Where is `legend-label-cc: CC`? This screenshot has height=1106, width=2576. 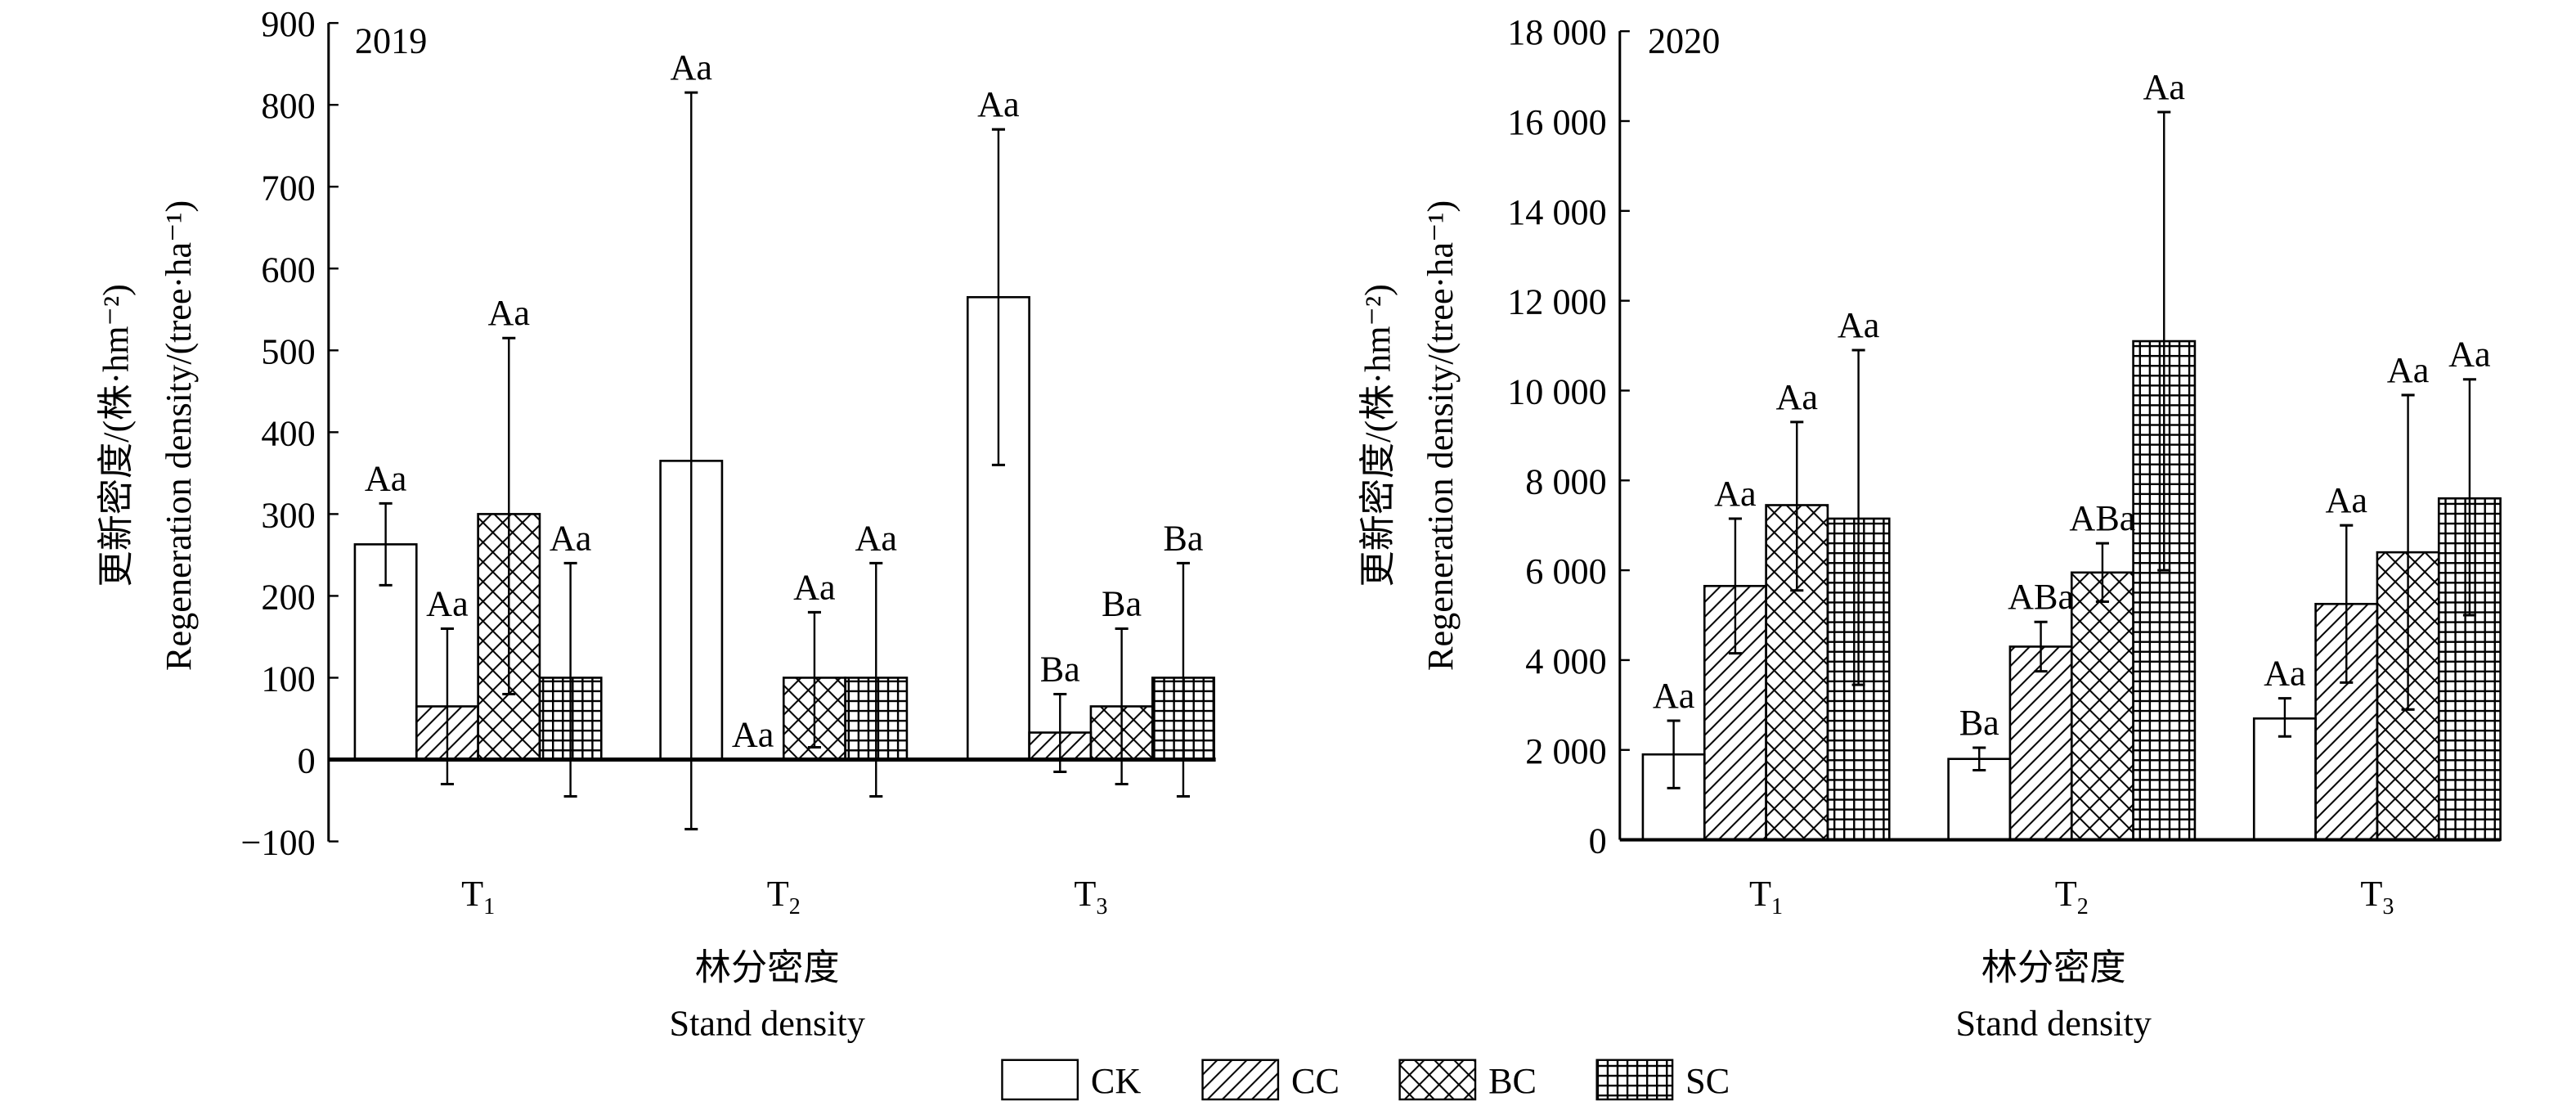
legend-label-cc: CC is located at coordinates (1315, 1081).